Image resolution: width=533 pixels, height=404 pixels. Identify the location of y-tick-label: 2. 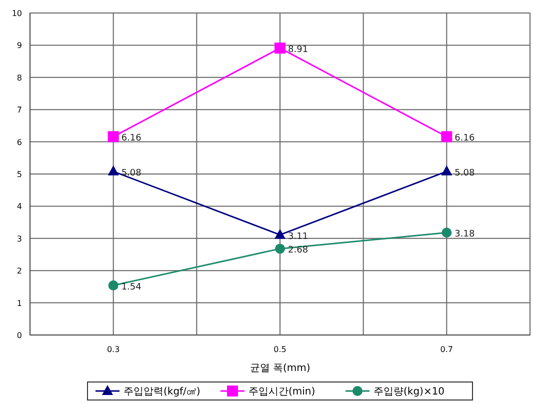
(19, 271).